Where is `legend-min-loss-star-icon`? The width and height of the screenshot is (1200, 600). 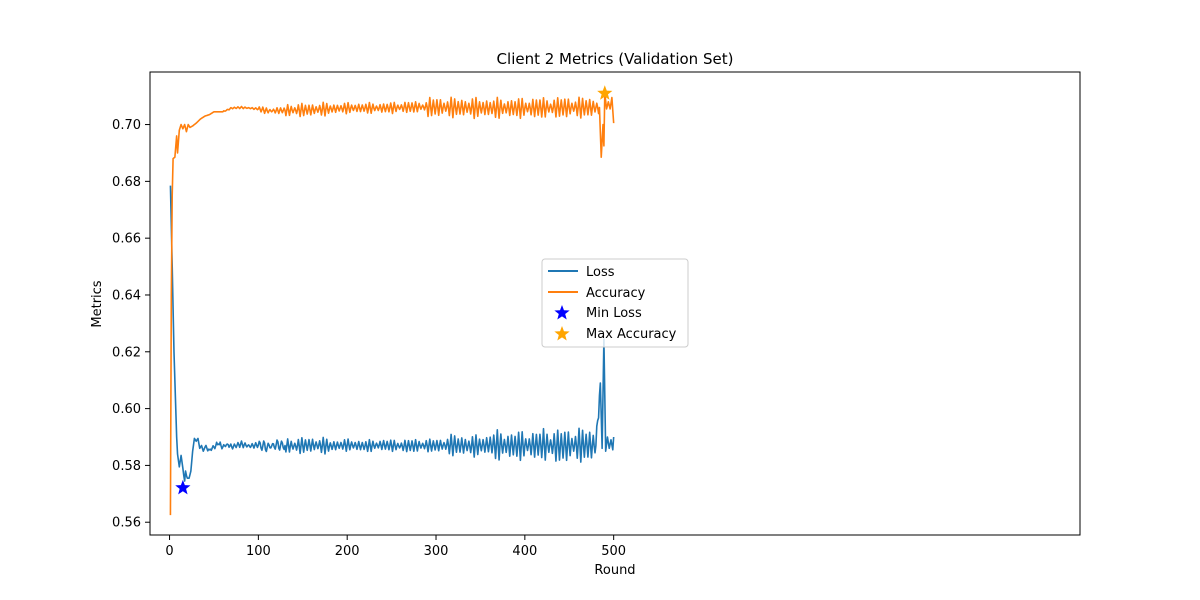 legend-min-loss-star-icon is located at coordinates (562, 312).